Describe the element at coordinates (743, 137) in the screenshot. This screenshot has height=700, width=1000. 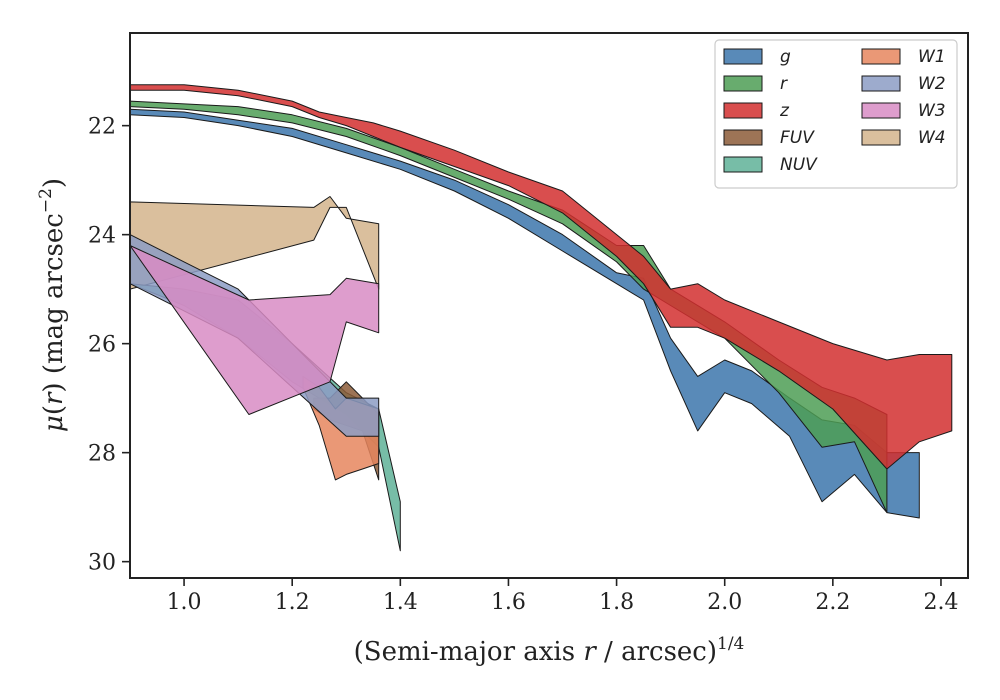
I see `legend-swatch-fuv` at that location.